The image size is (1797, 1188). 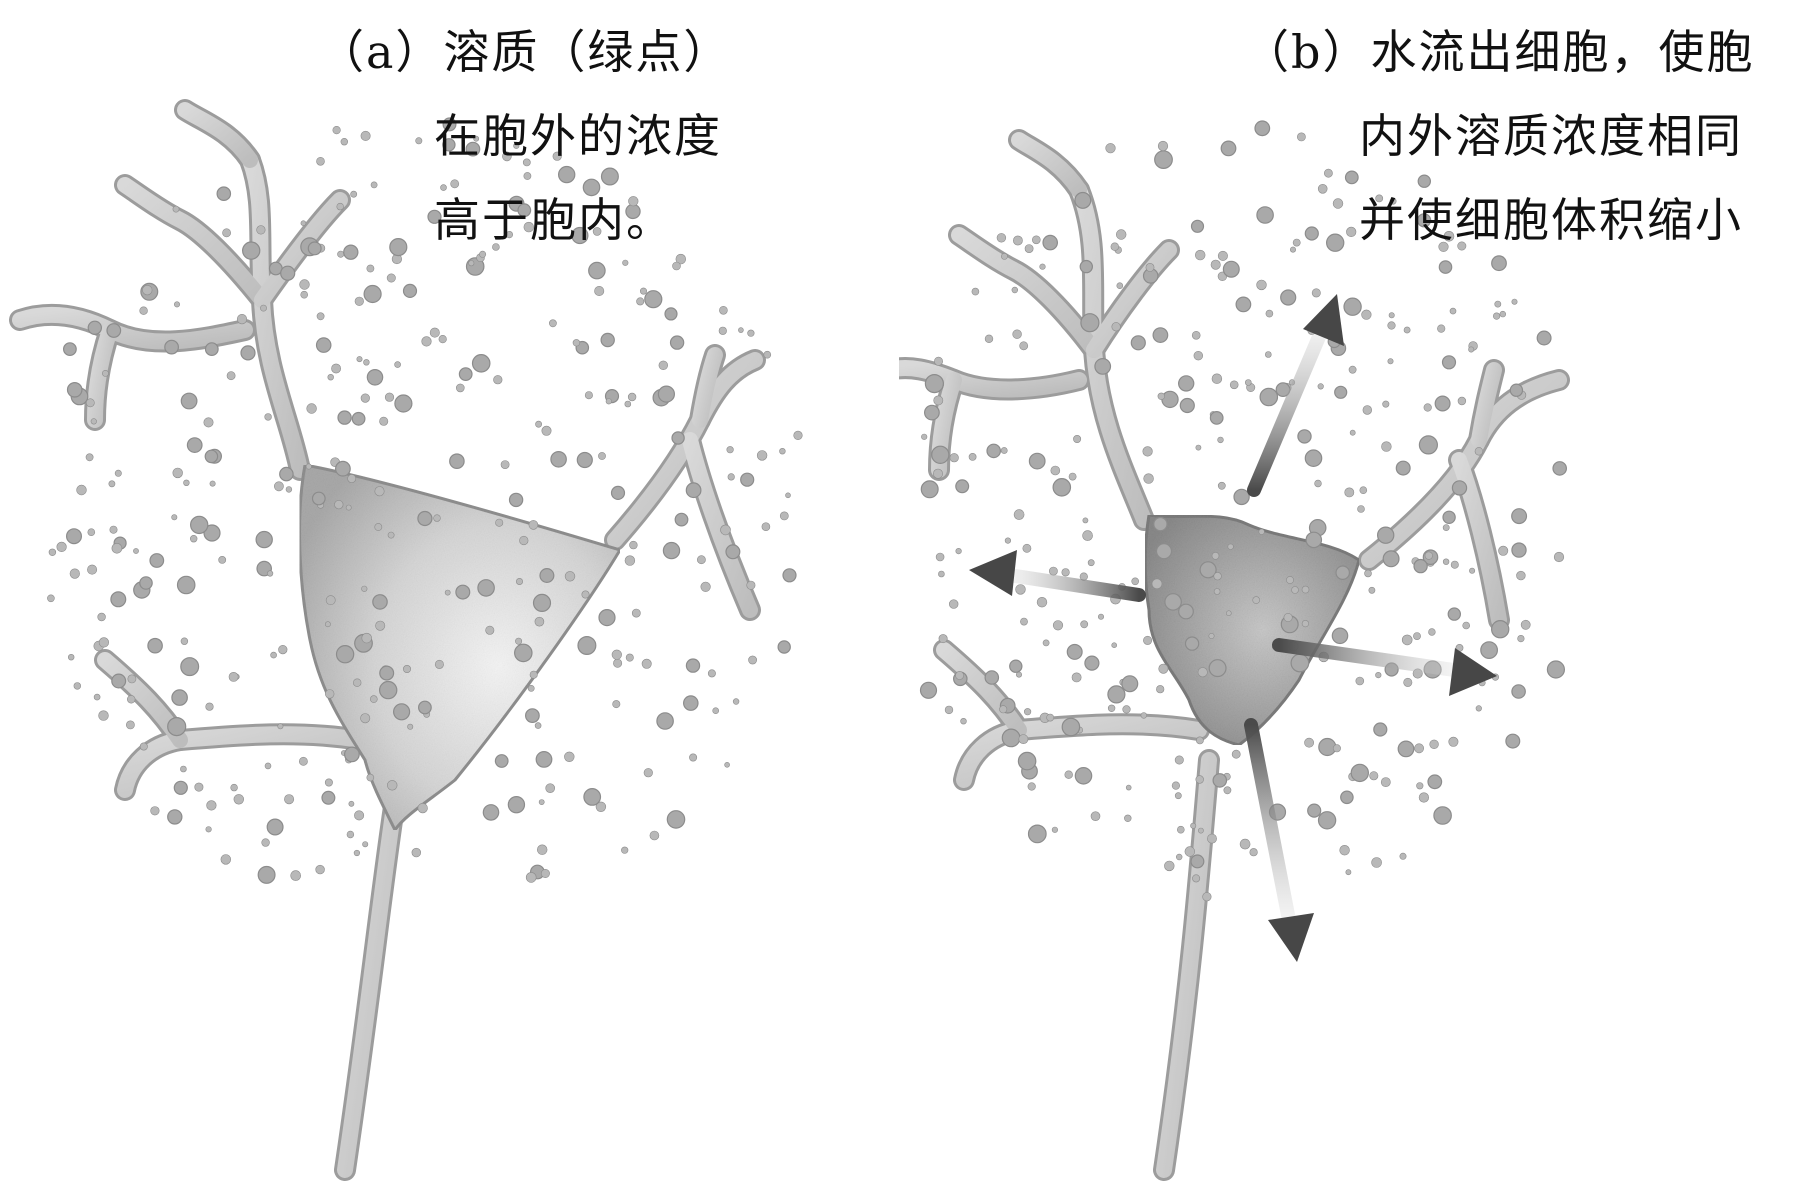 I want to click on cell-body-b, so click(x=1252, y=630).